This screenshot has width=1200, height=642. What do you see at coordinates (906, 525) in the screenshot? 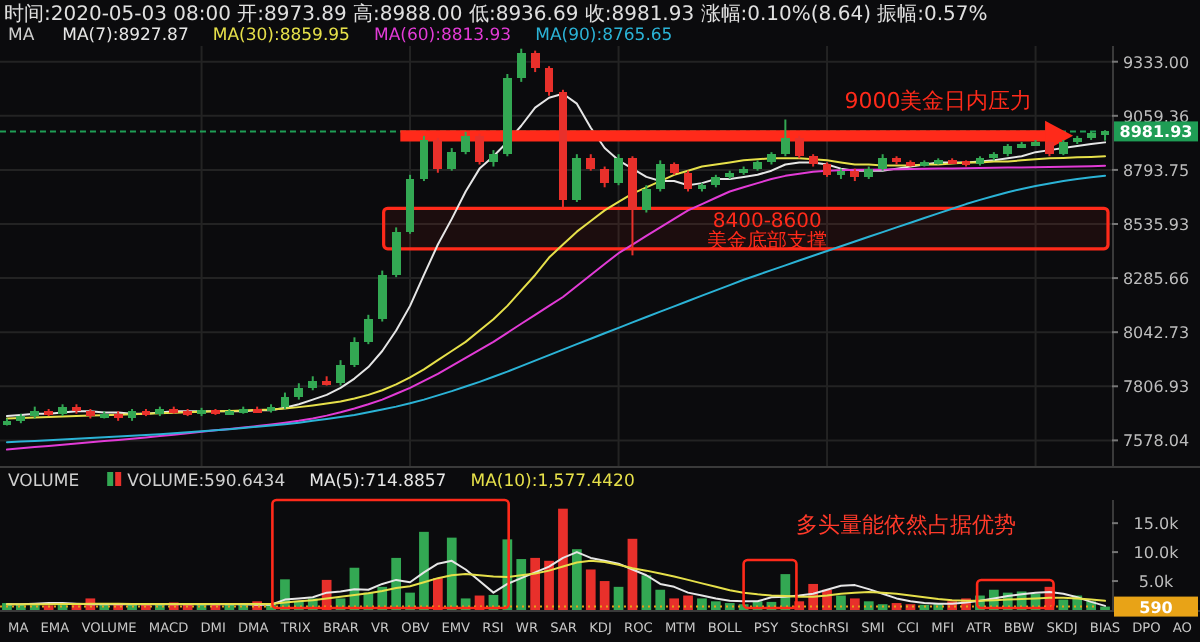
I see `annotation: 多头量能依然占据优势` at bounding box center [906, 525].